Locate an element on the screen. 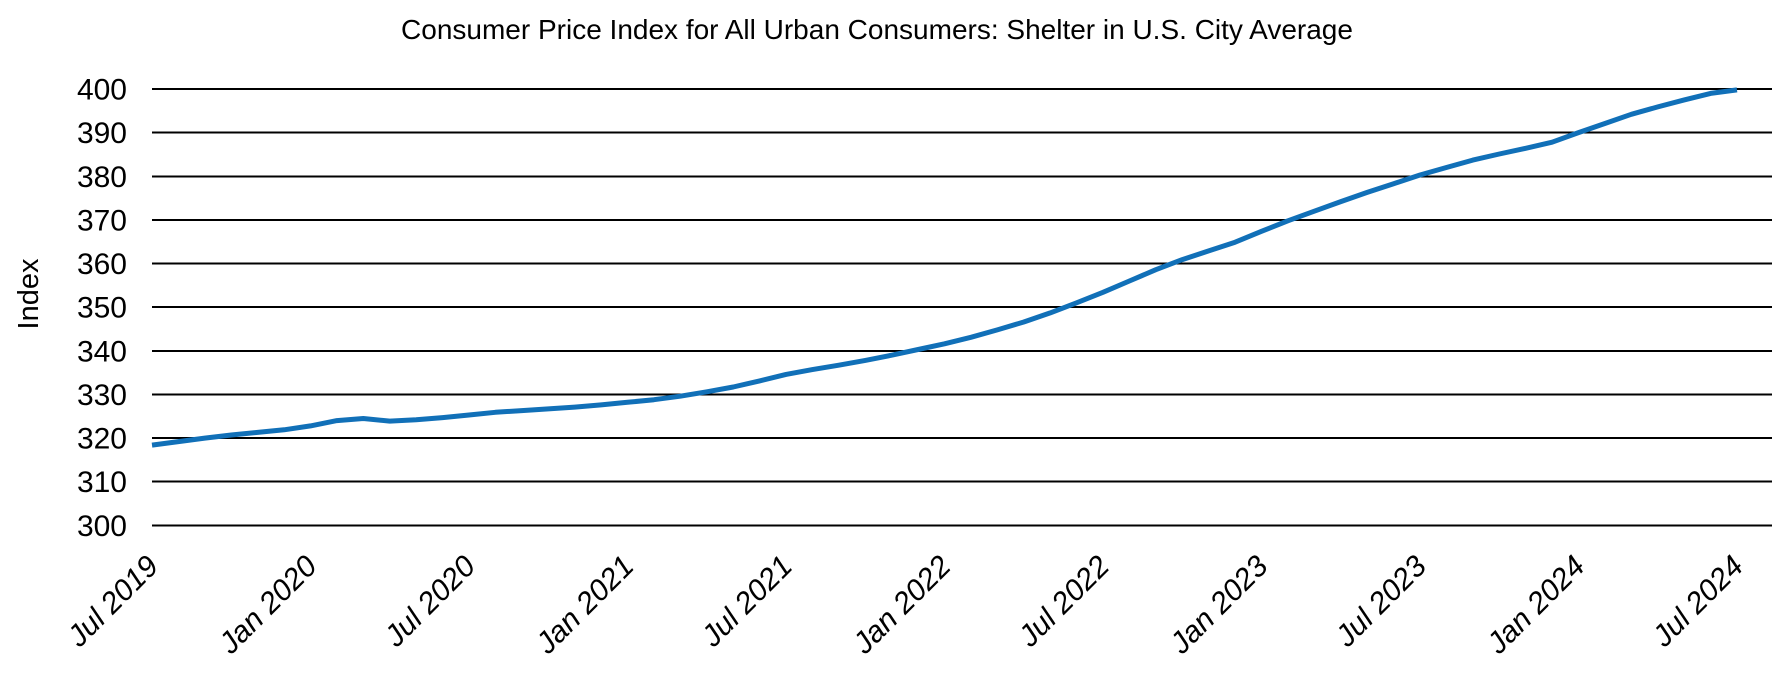 This screenshot has width=1789, height=679. x-tick-label: Jul 2021 is located at coordinates (747, 602).